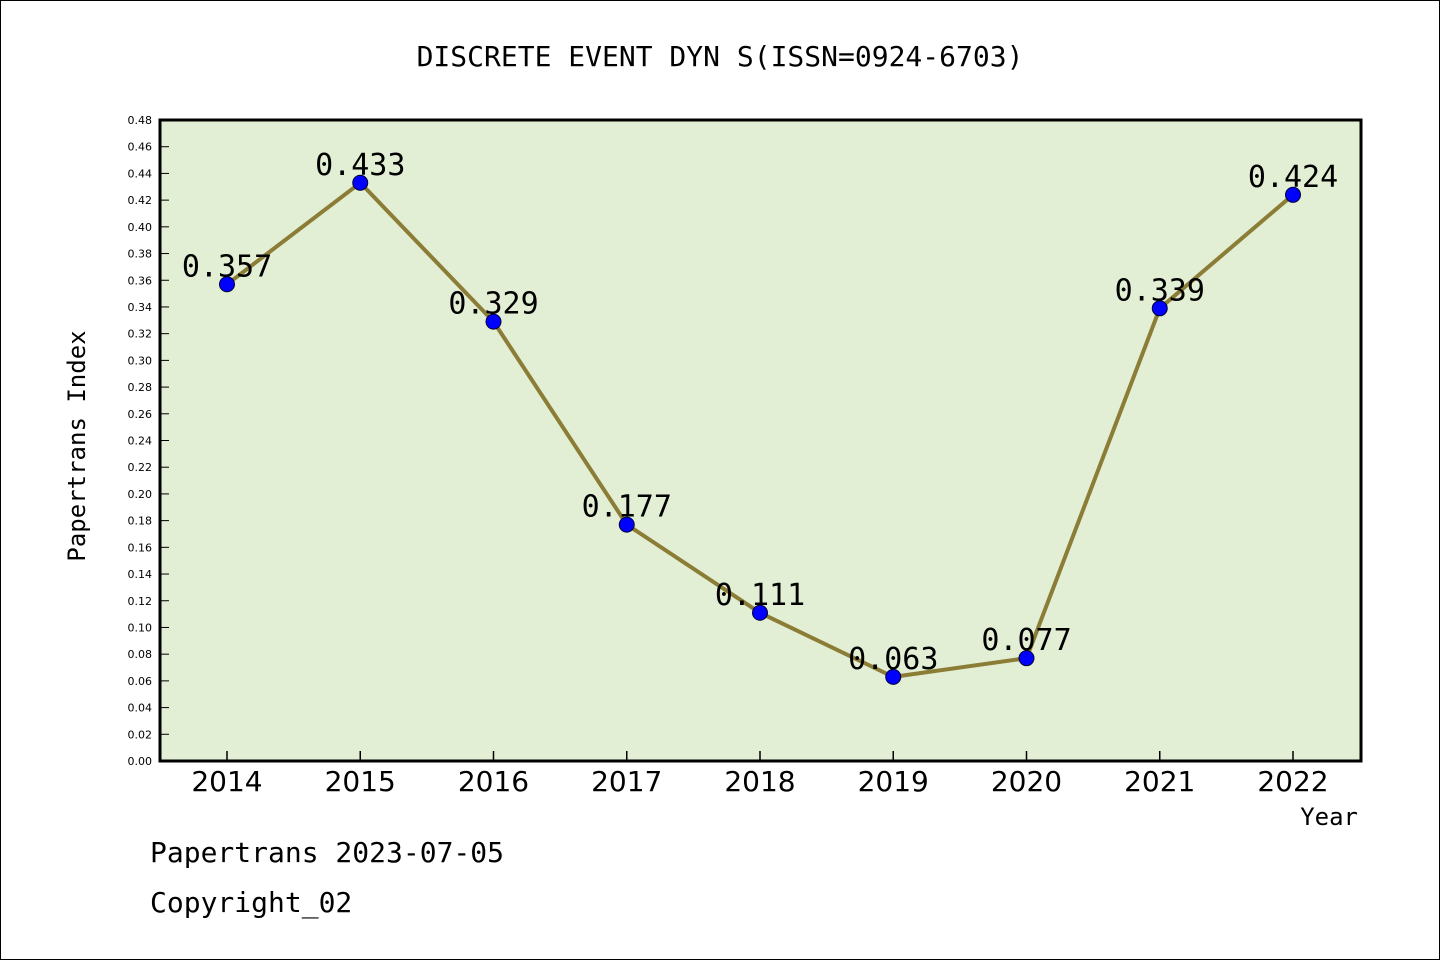 The width and height of the screenshot is (1440, 960). Describe the element at coordinates (140, 307) in the screenshot. I see `y-tick-label: 0.34` at that location.